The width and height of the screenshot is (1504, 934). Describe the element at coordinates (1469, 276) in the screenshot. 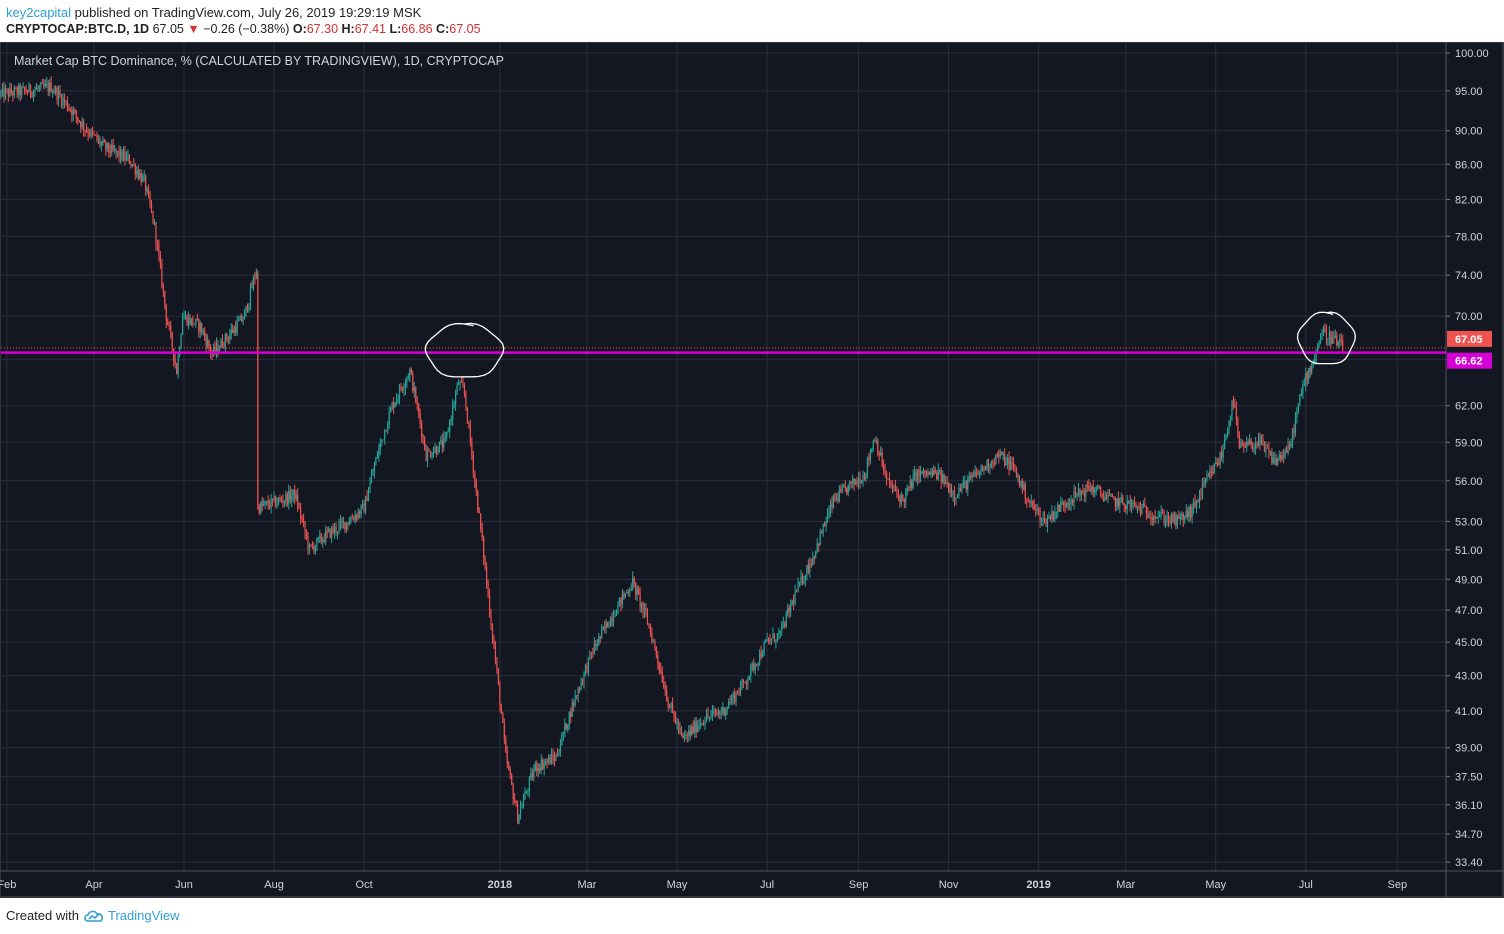

I see `y-tick-label: 74.00` at that location.